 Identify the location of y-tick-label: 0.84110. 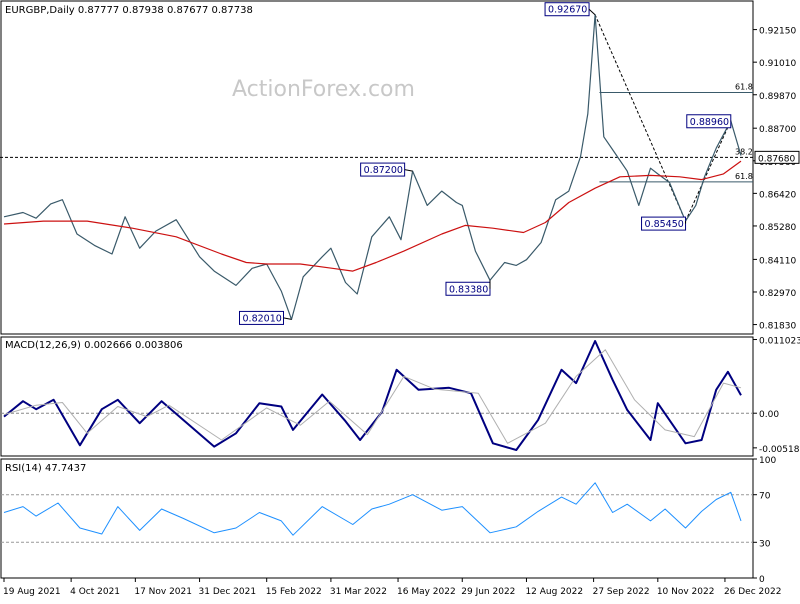
(777, 261).